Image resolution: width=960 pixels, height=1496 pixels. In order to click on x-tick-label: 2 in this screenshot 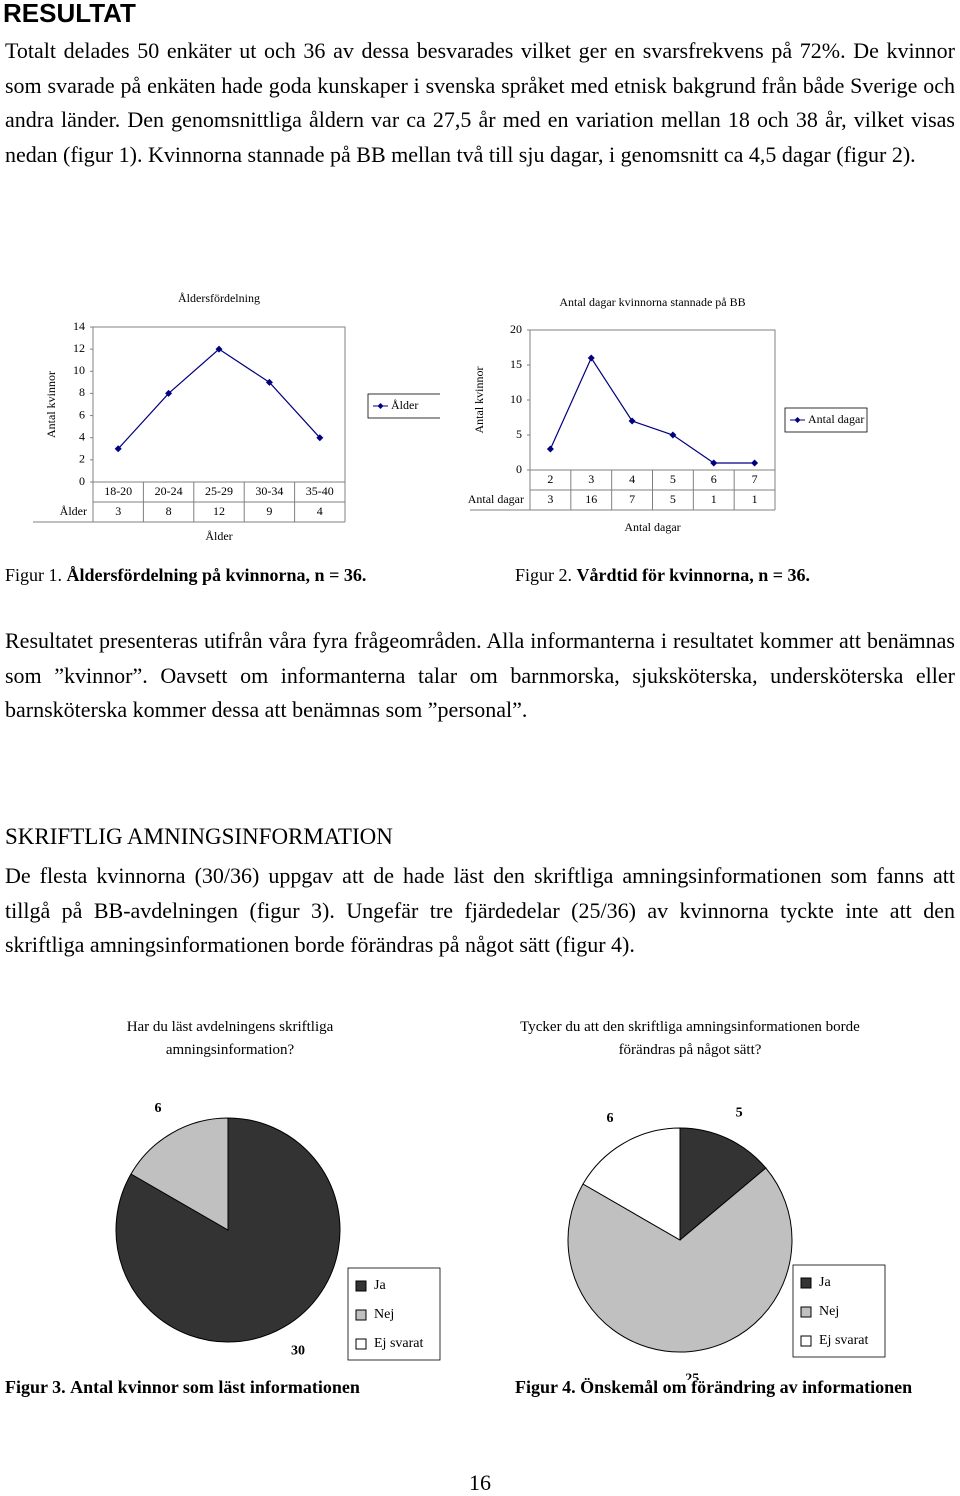, I will do `click(550, 479)`.